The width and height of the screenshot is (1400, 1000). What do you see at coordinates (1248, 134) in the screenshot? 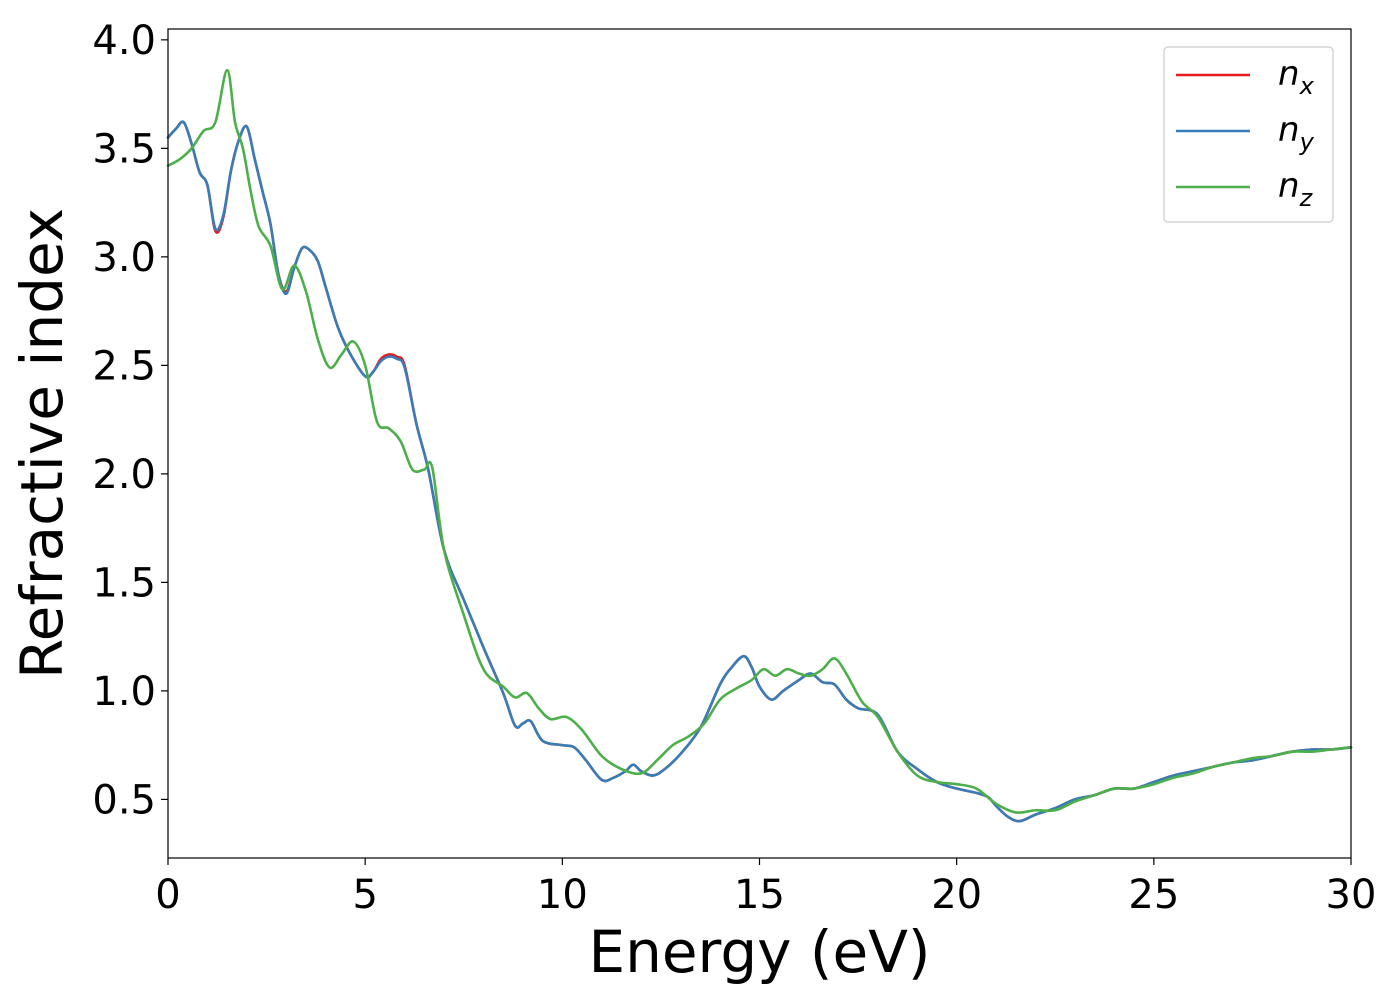
I see `legend-box` at bounding box center [1248, 134].